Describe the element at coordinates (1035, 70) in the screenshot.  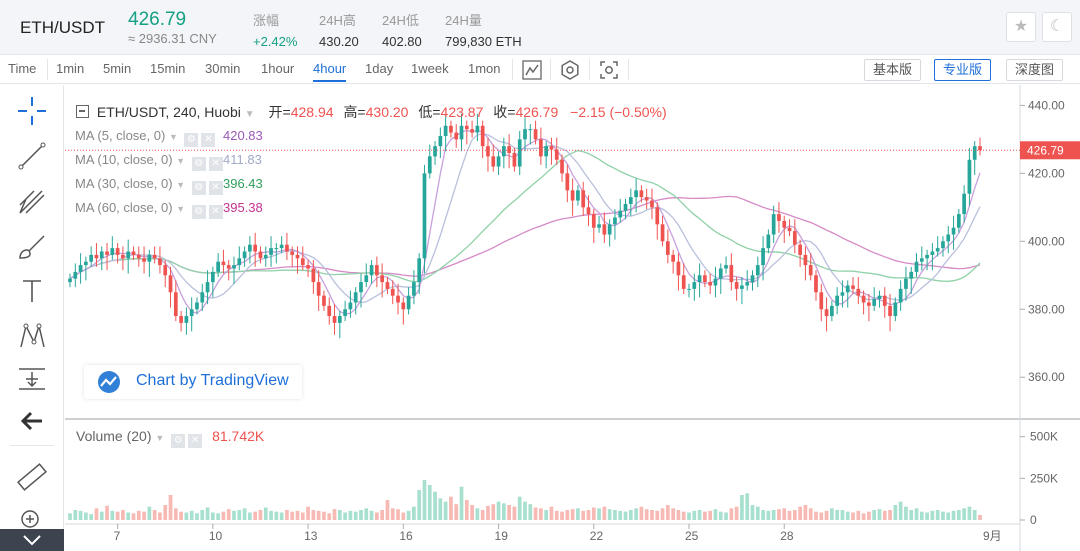
I see `view-depth-button: 深度图` at that location.